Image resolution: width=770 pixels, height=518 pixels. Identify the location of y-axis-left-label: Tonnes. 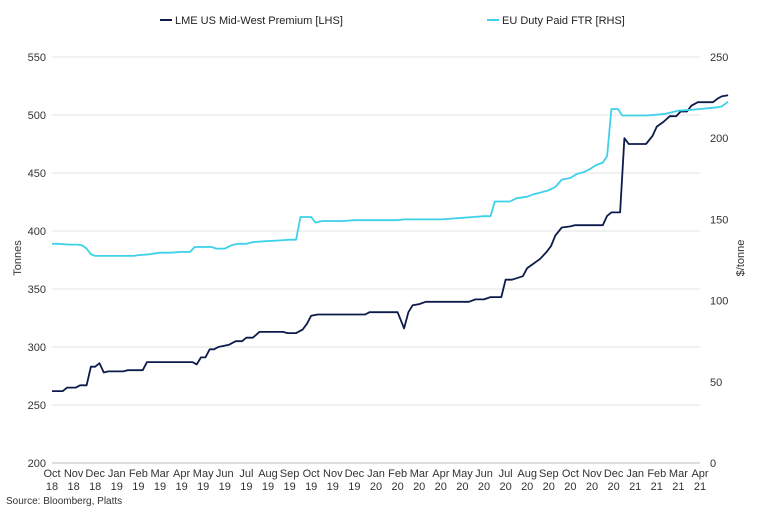
(18, 258).